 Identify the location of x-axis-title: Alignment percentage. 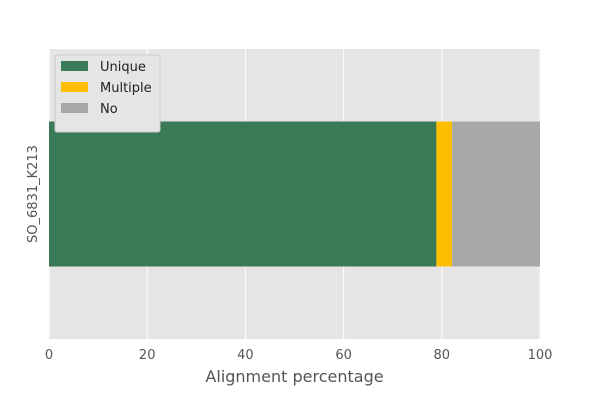
(294, 376).